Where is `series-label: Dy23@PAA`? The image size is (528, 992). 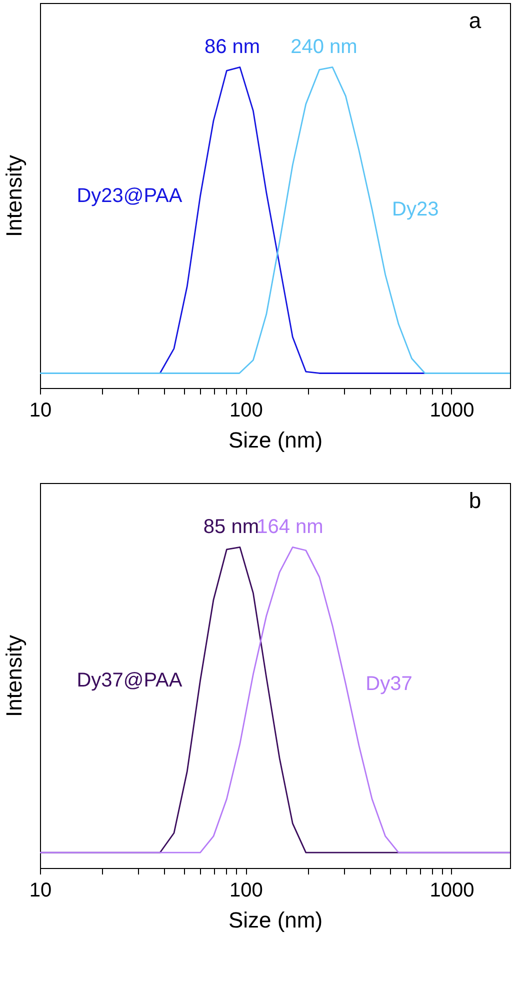
series-label: Dy23@PAA is located at coordinates (129, 196).